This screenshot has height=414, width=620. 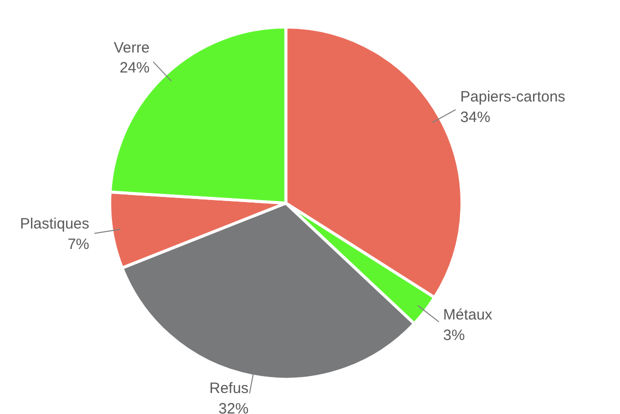 I want to click on slice-label: Papiers-cartons, so click(x=513, y=97).